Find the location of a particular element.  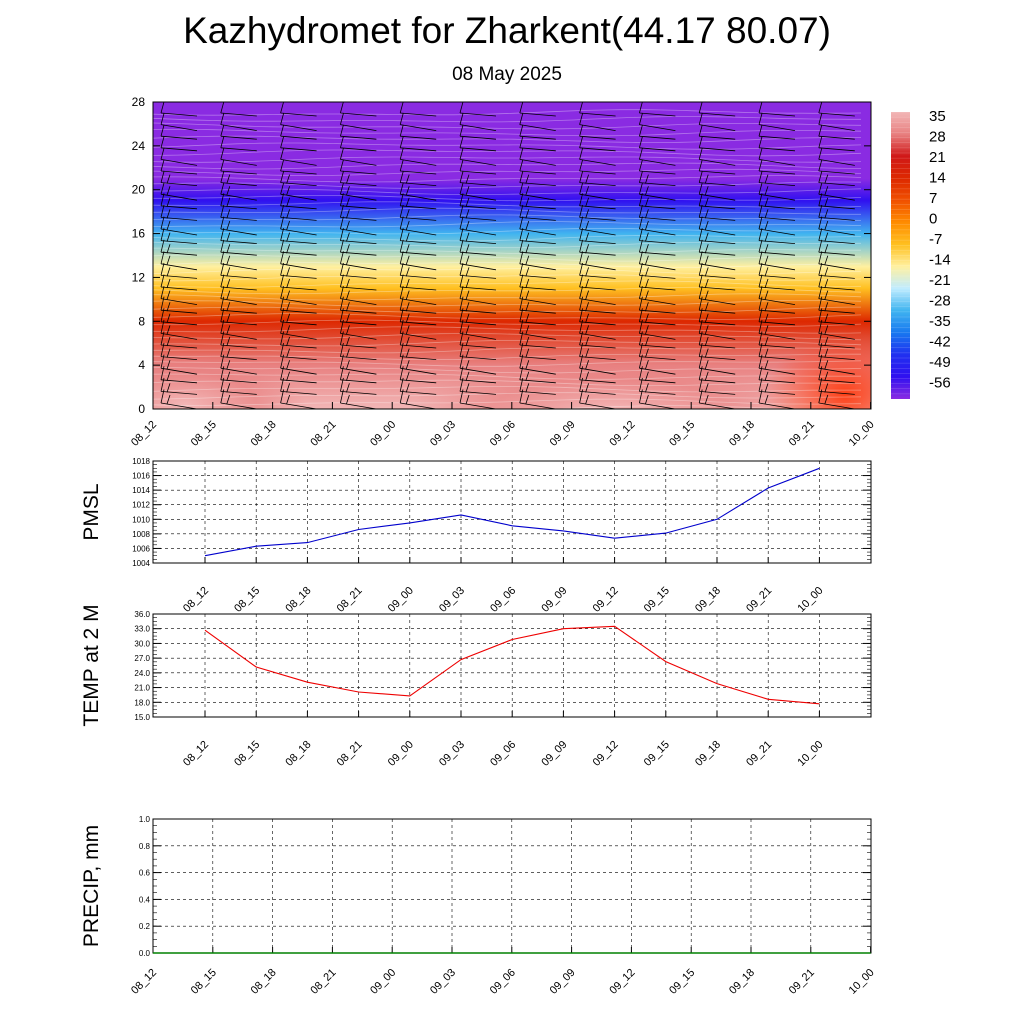

x-tick-label: 08_12 is located at coordinates (144, 434).